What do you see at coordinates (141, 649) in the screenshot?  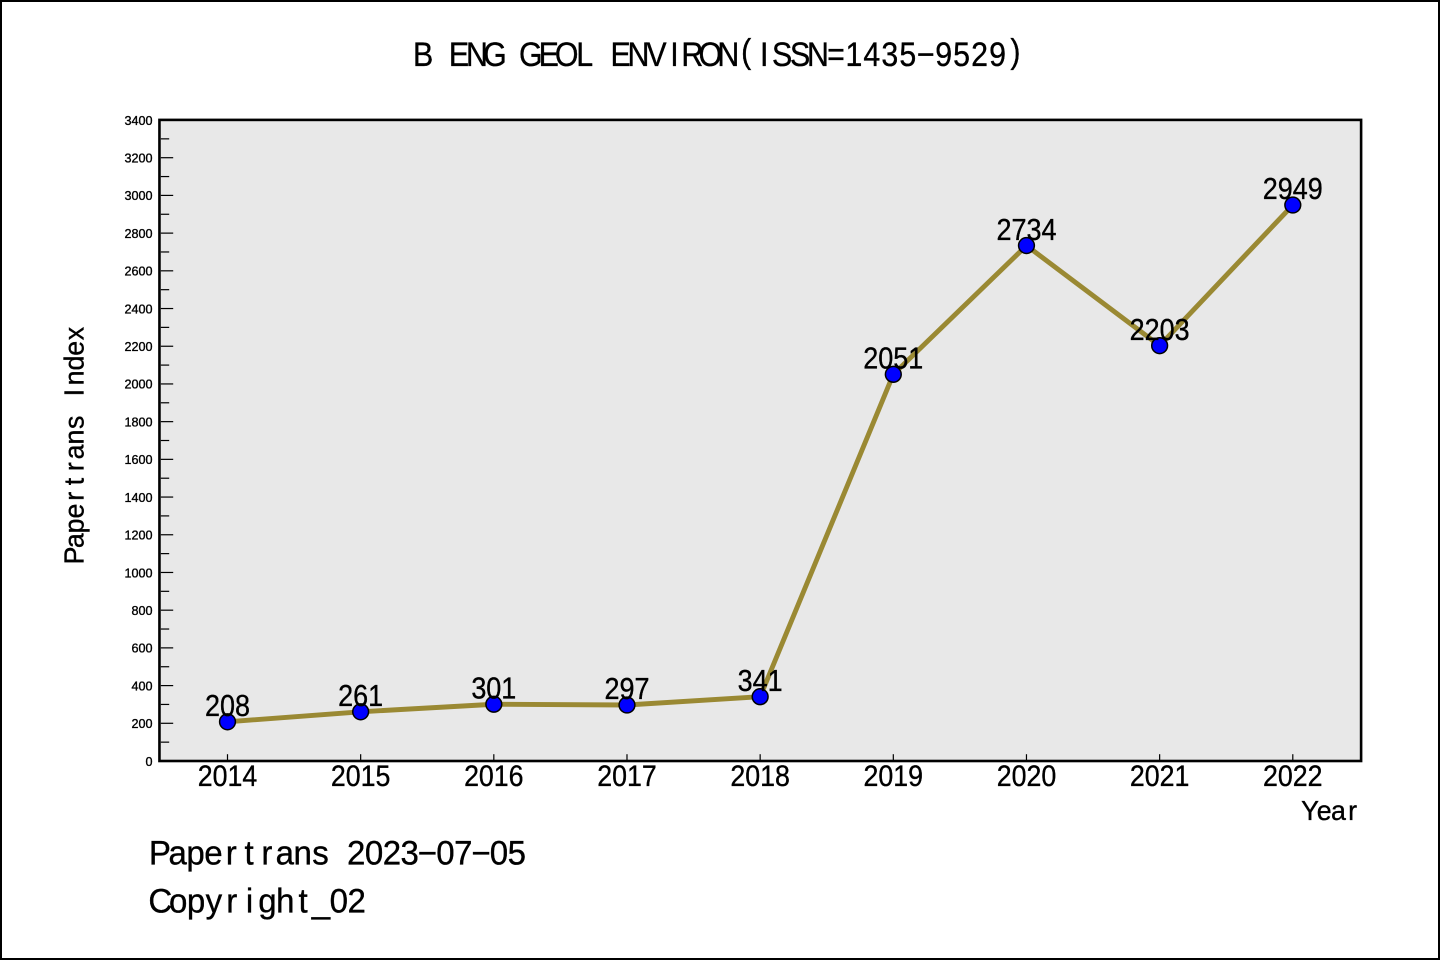 I see `svg-text: 600` at bounding box center [141, 649].